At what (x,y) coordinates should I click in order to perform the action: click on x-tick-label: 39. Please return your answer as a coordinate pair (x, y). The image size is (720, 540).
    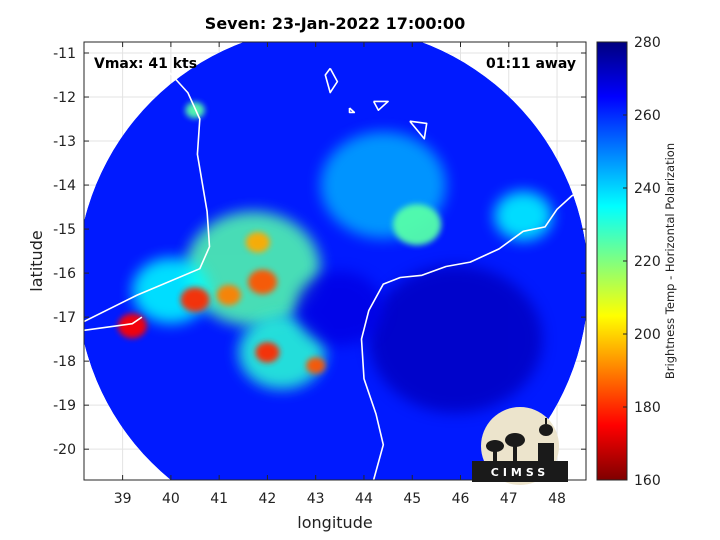
    Looking at the image, I should click on (123, 499).